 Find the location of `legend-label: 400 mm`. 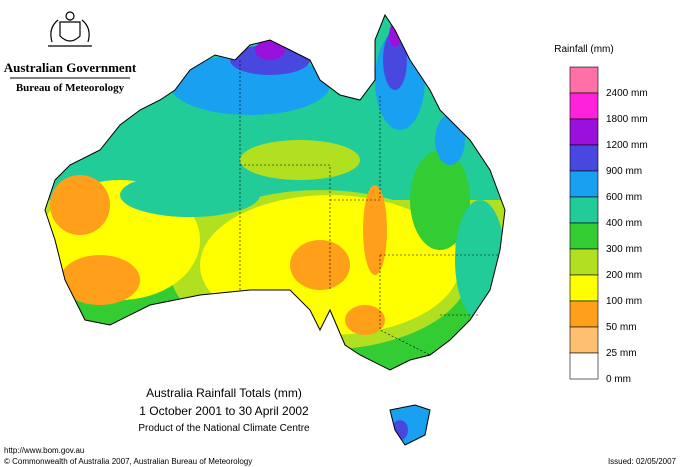

legend-label: 400 mm is located at coordinates (624, 223).